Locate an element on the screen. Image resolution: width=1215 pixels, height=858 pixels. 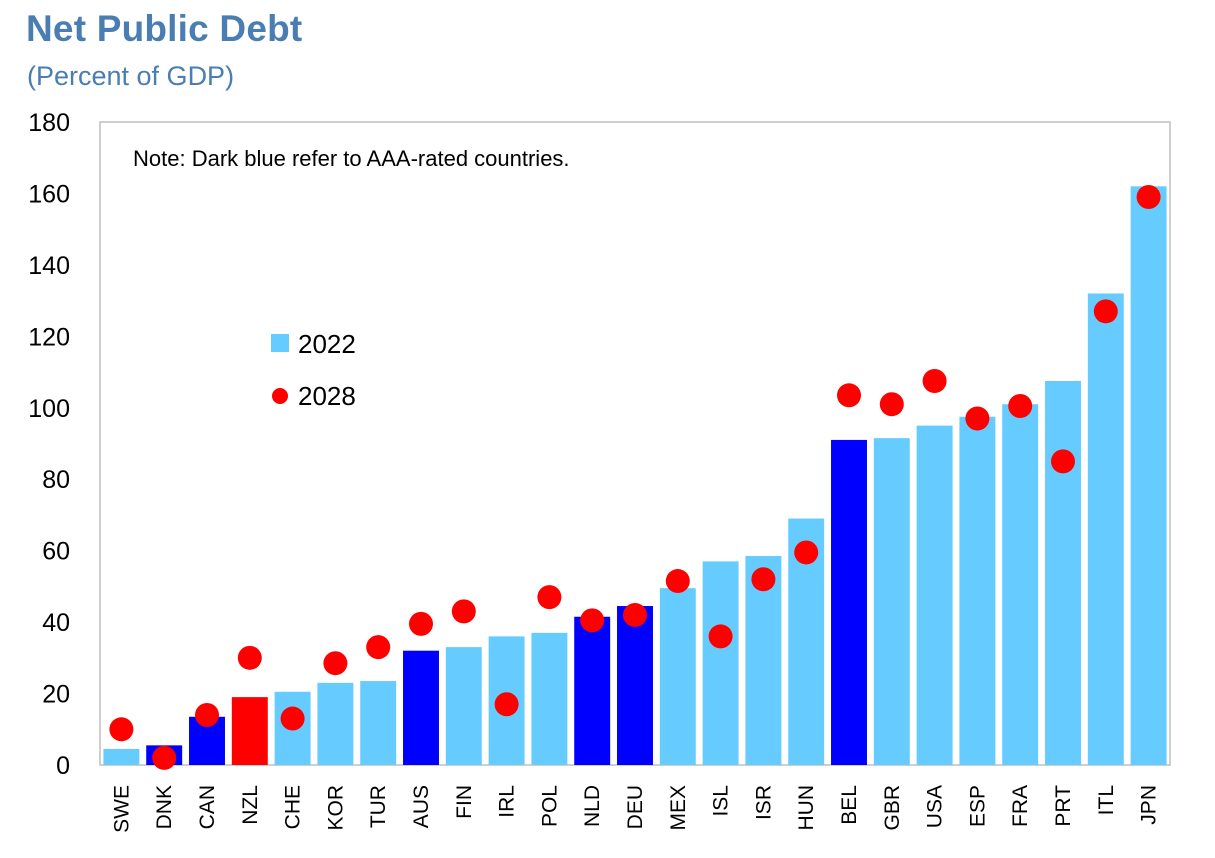
x-tick-label: JPN is located at coordinates (1149, 805).